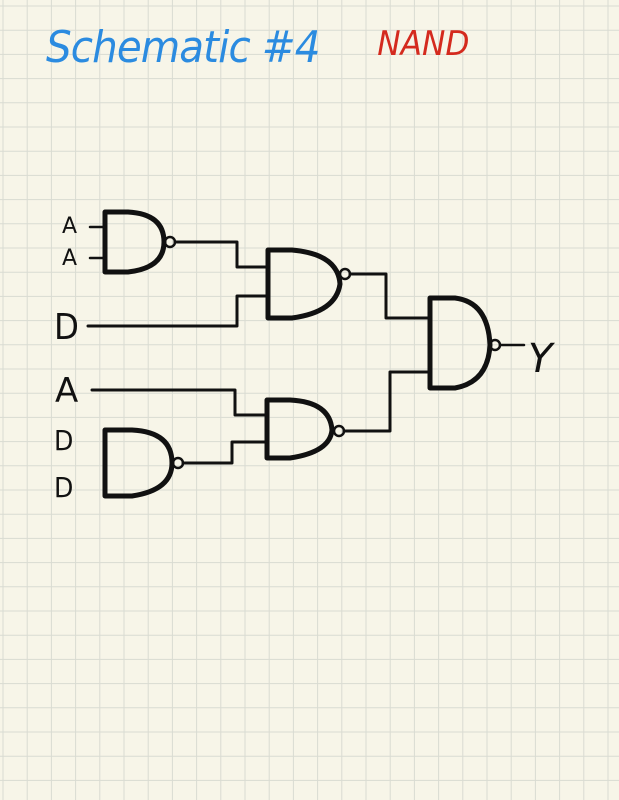 The image size is (619, 800). What do you see at coordinates (423, 44) in the screenshot?
I see `gate-type-label: NAND` at bounding box center [423, 44].